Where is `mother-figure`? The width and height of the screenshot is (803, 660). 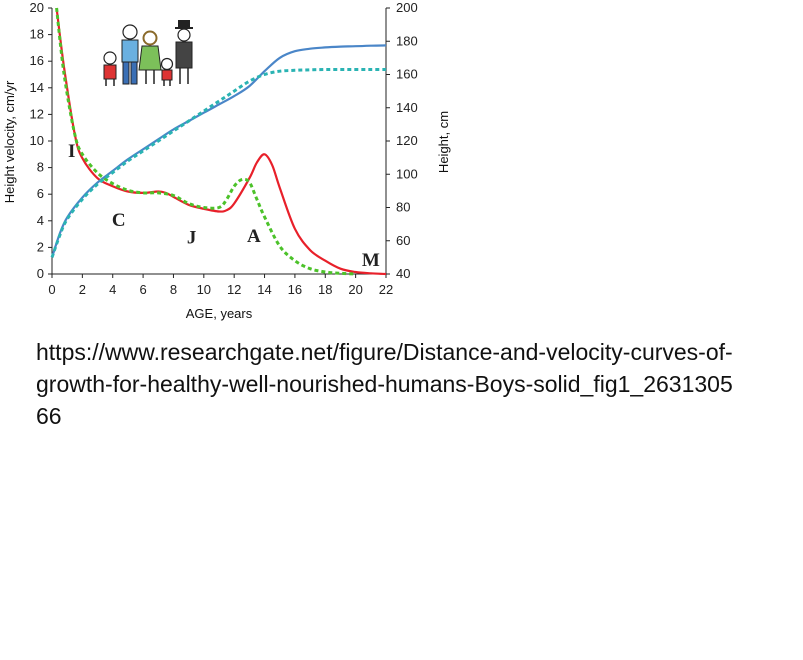 mother-figure is located at coordinates (150, 57).